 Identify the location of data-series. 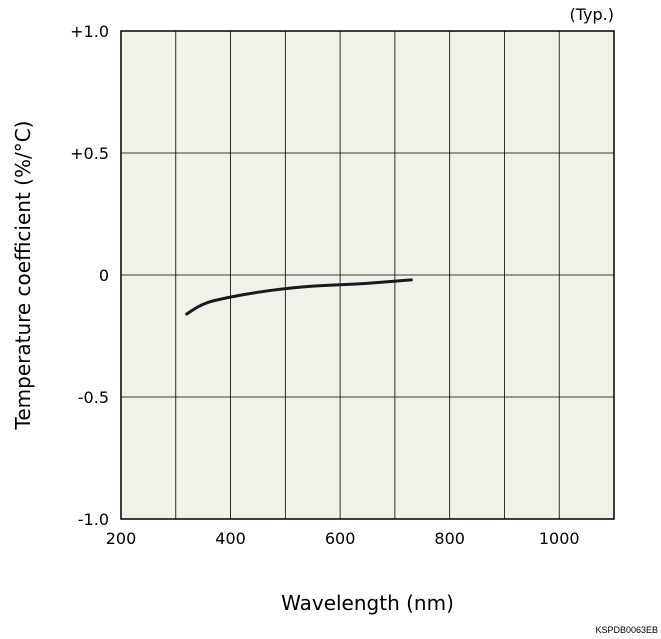
(299, 297).